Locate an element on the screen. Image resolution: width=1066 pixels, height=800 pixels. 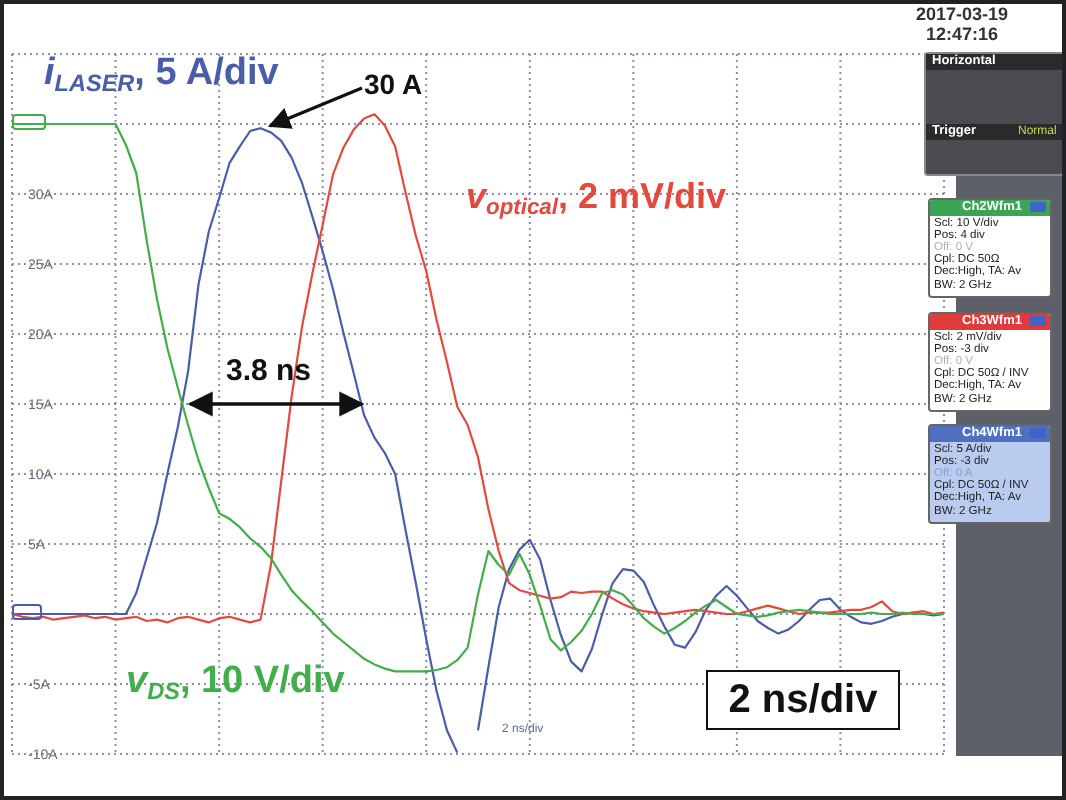
series-label: v$_{optical}$, 2 mV/div is located at coordinates (596, 198).